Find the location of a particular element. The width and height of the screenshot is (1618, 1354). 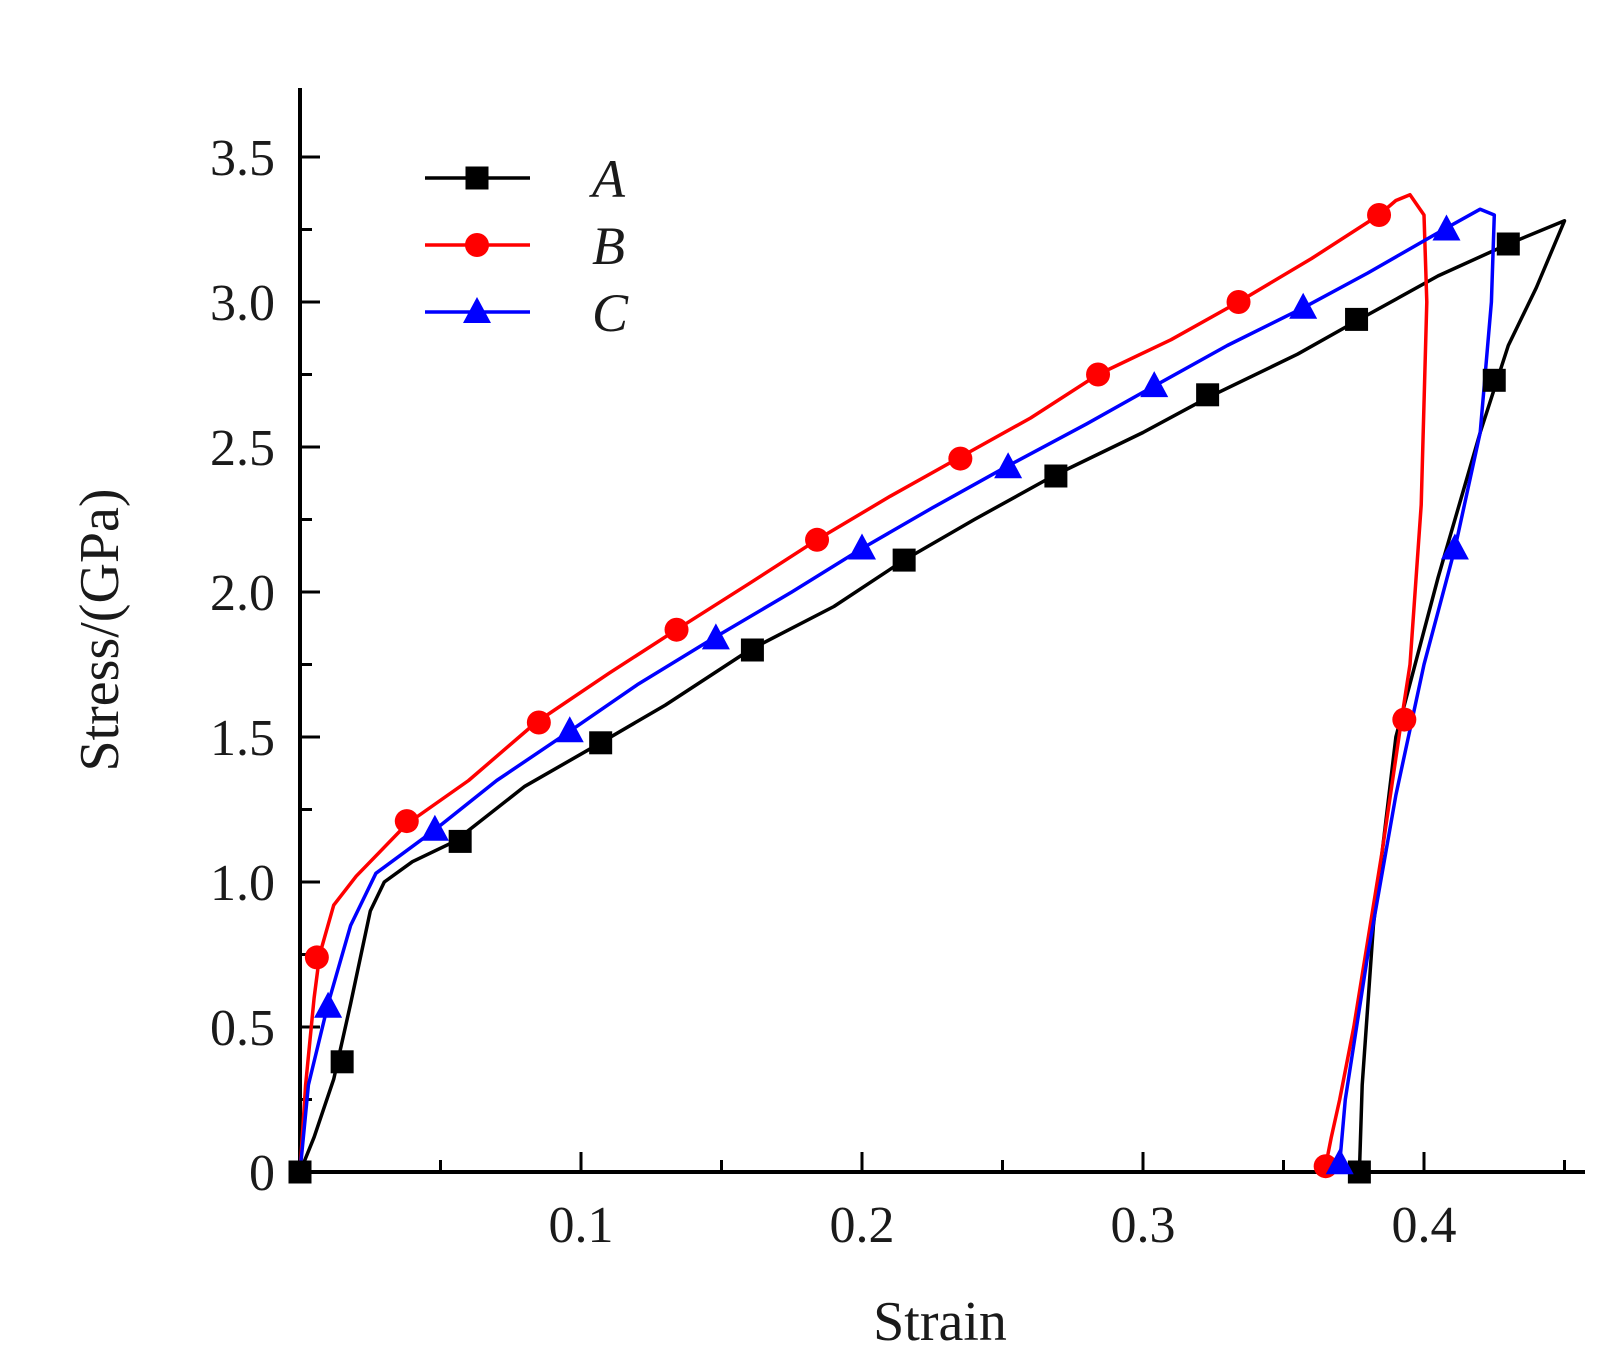

legend-label-c: C is located at coordinates (610, 313).